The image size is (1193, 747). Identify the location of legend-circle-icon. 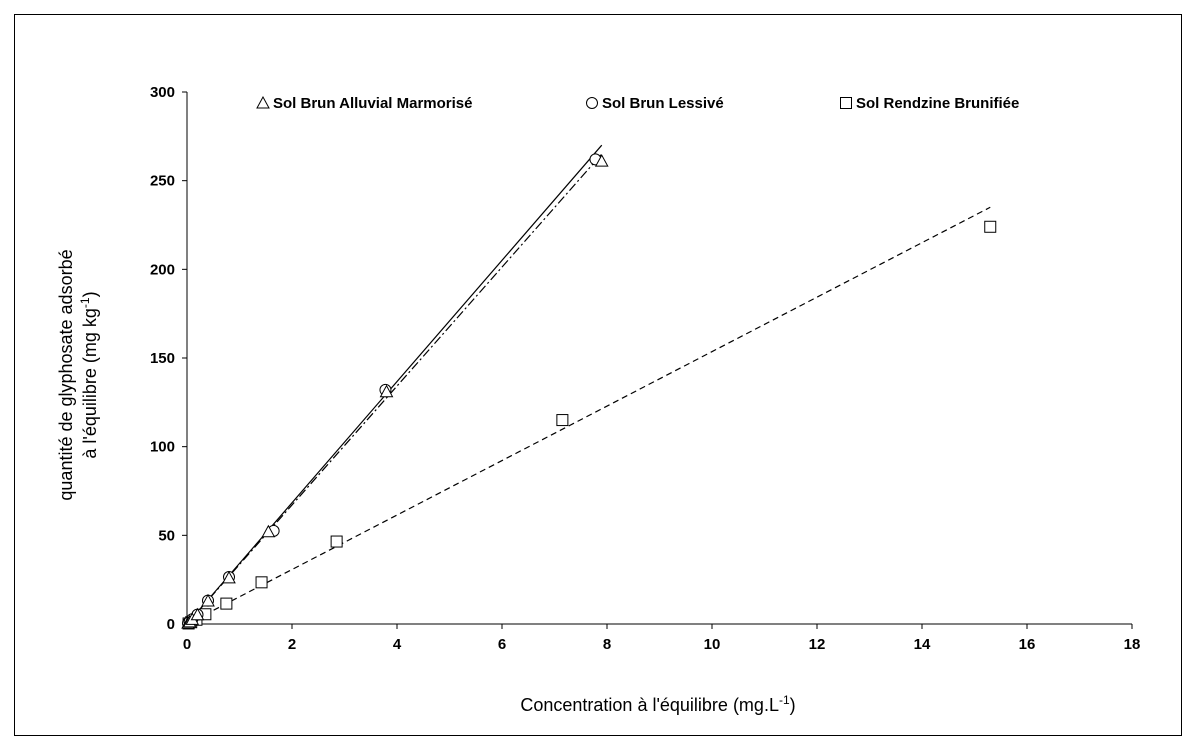
(592, 103).